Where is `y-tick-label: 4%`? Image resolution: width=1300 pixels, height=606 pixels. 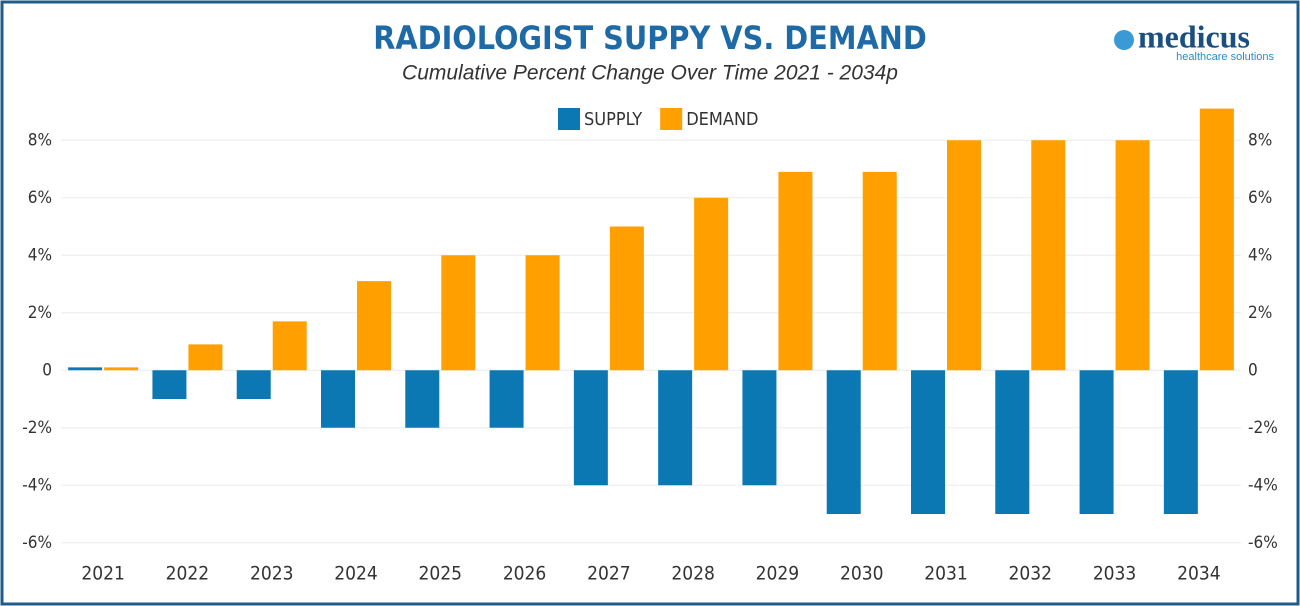
y-tick-label: 4% is located at coordinates (40, 255).